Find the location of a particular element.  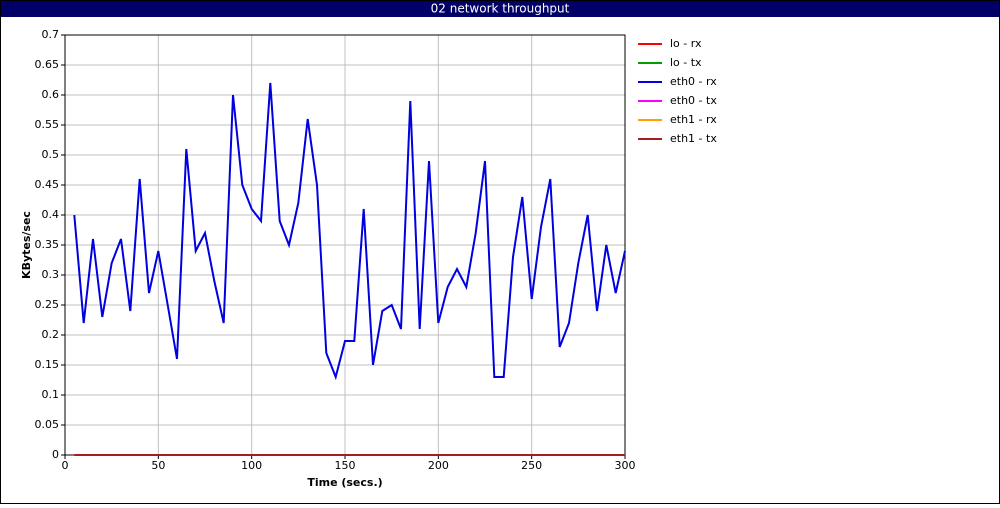

x-tick-label: 0 is located at coordinates (65, 465).